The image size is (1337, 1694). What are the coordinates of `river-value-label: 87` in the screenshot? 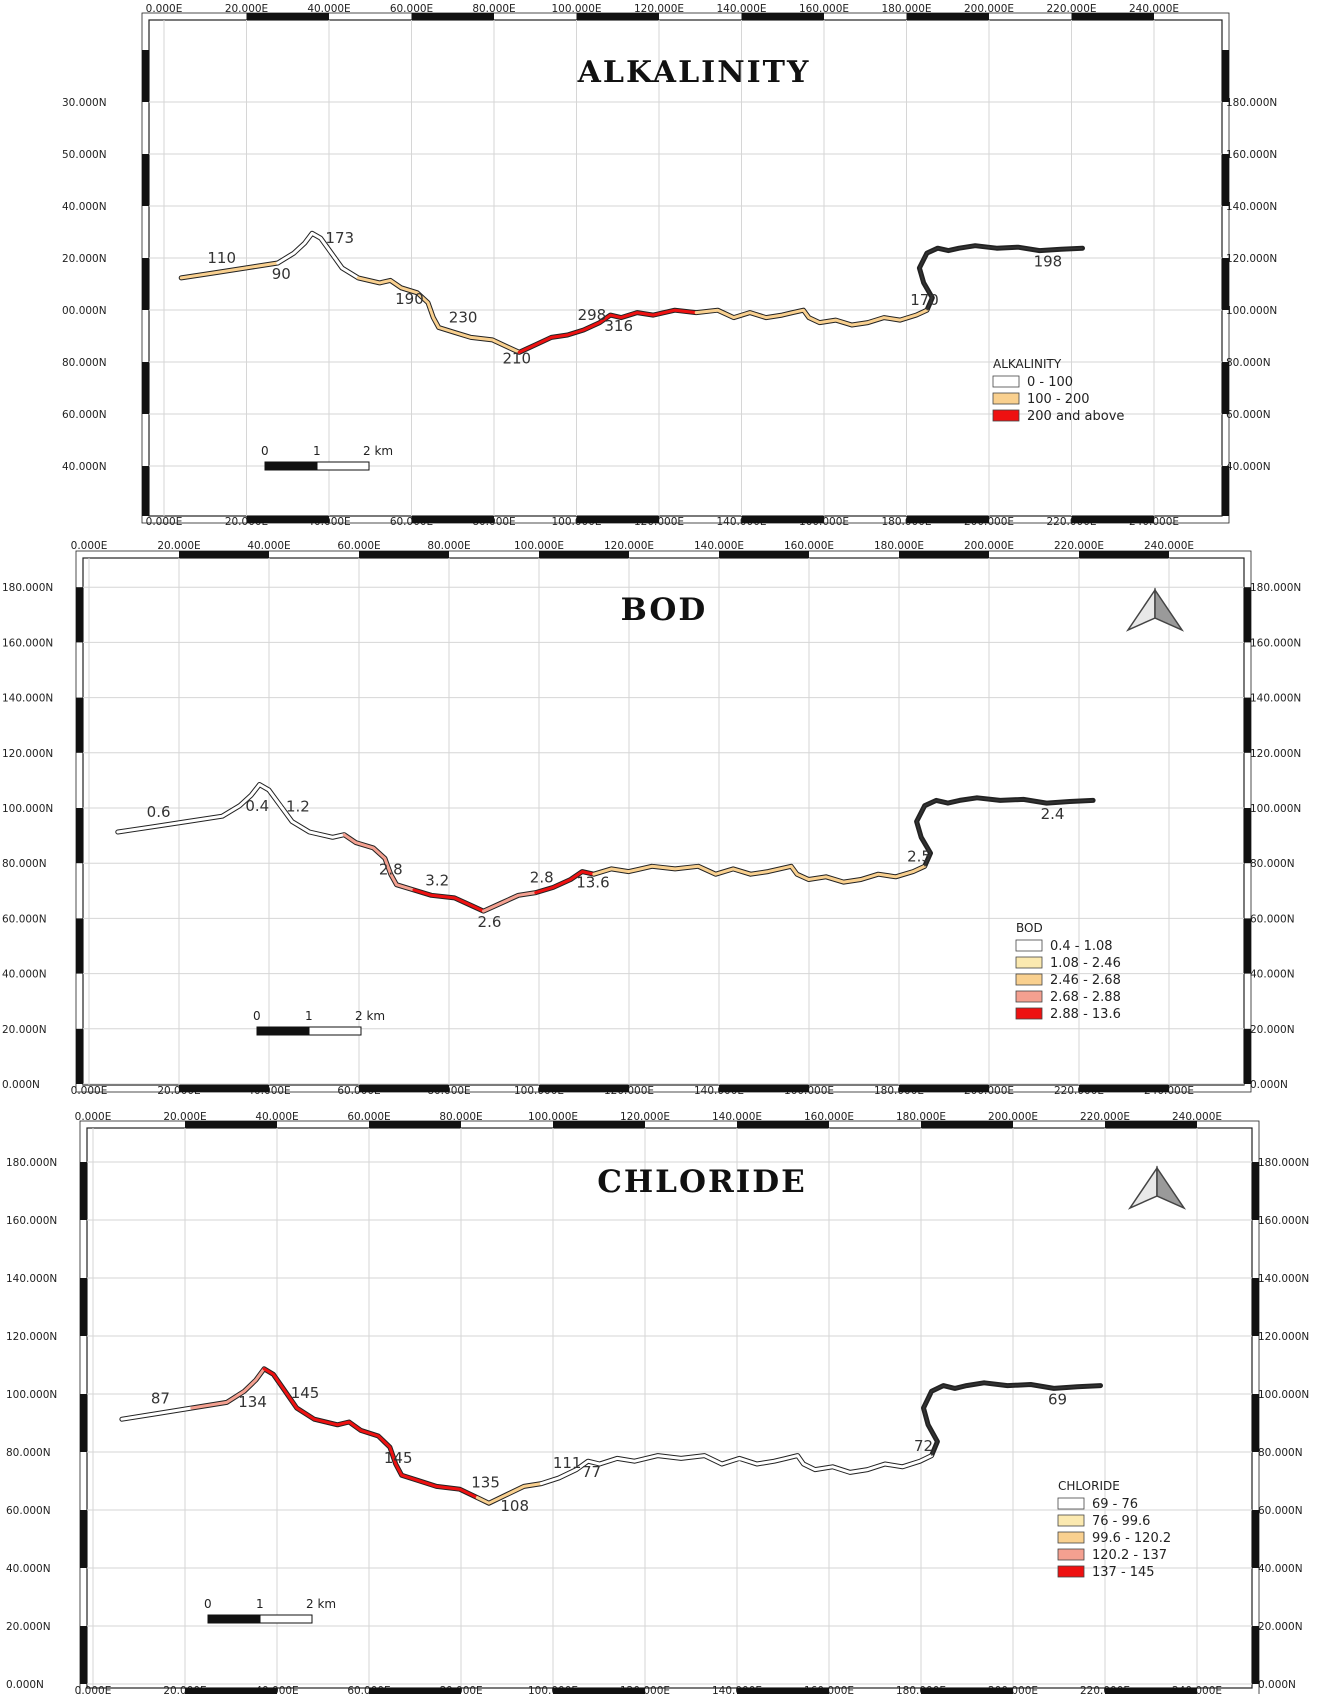 It's located at (160, 1399).